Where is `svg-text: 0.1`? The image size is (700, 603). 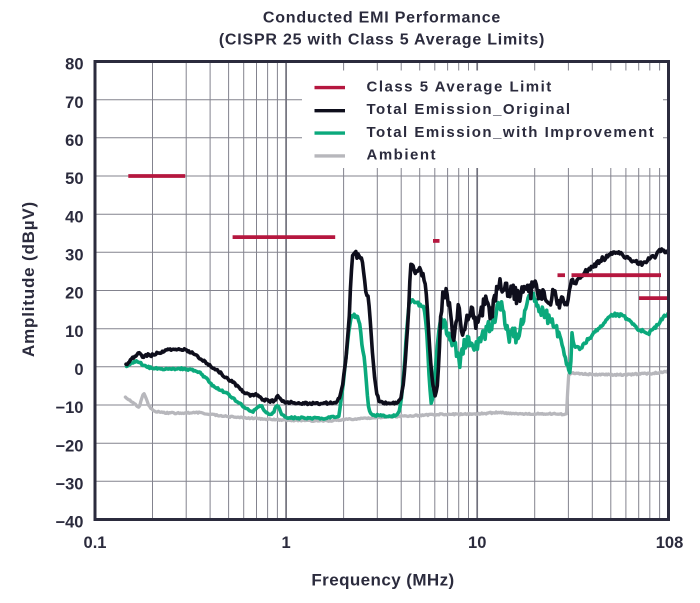 svg-text: 0.1 is located at coordinates (95, 543).